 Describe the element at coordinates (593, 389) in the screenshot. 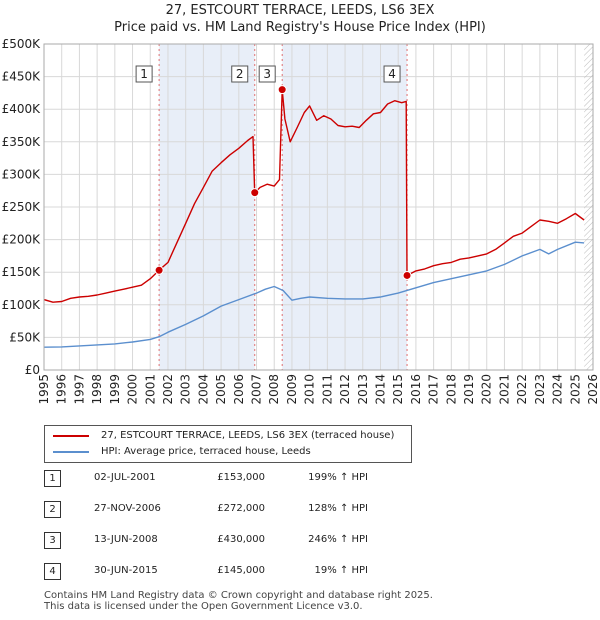

I see `x-tick-label: 2026` at that location.